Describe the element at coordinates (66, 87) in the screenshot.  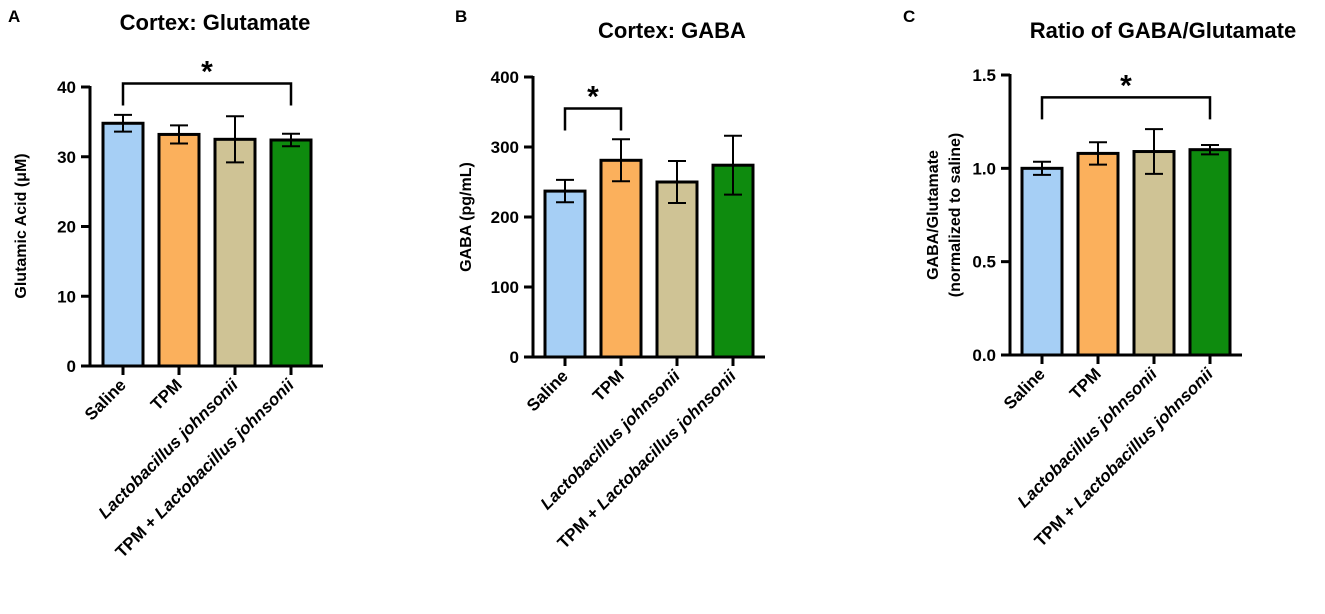
I see `y-tick-label: 40` at that location.